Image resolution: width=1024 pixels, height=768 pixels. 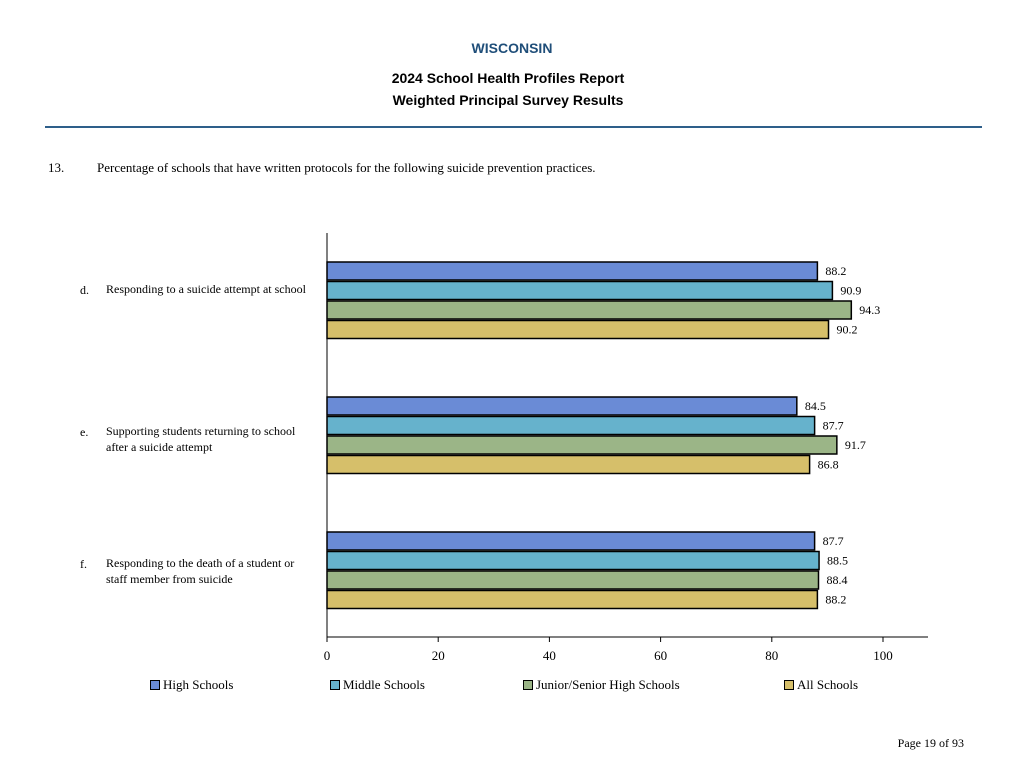 What do you see at coordinates (771, 655) in the screenshot?
I see `x-tick-label: 80` at bounding box center [771, 655].